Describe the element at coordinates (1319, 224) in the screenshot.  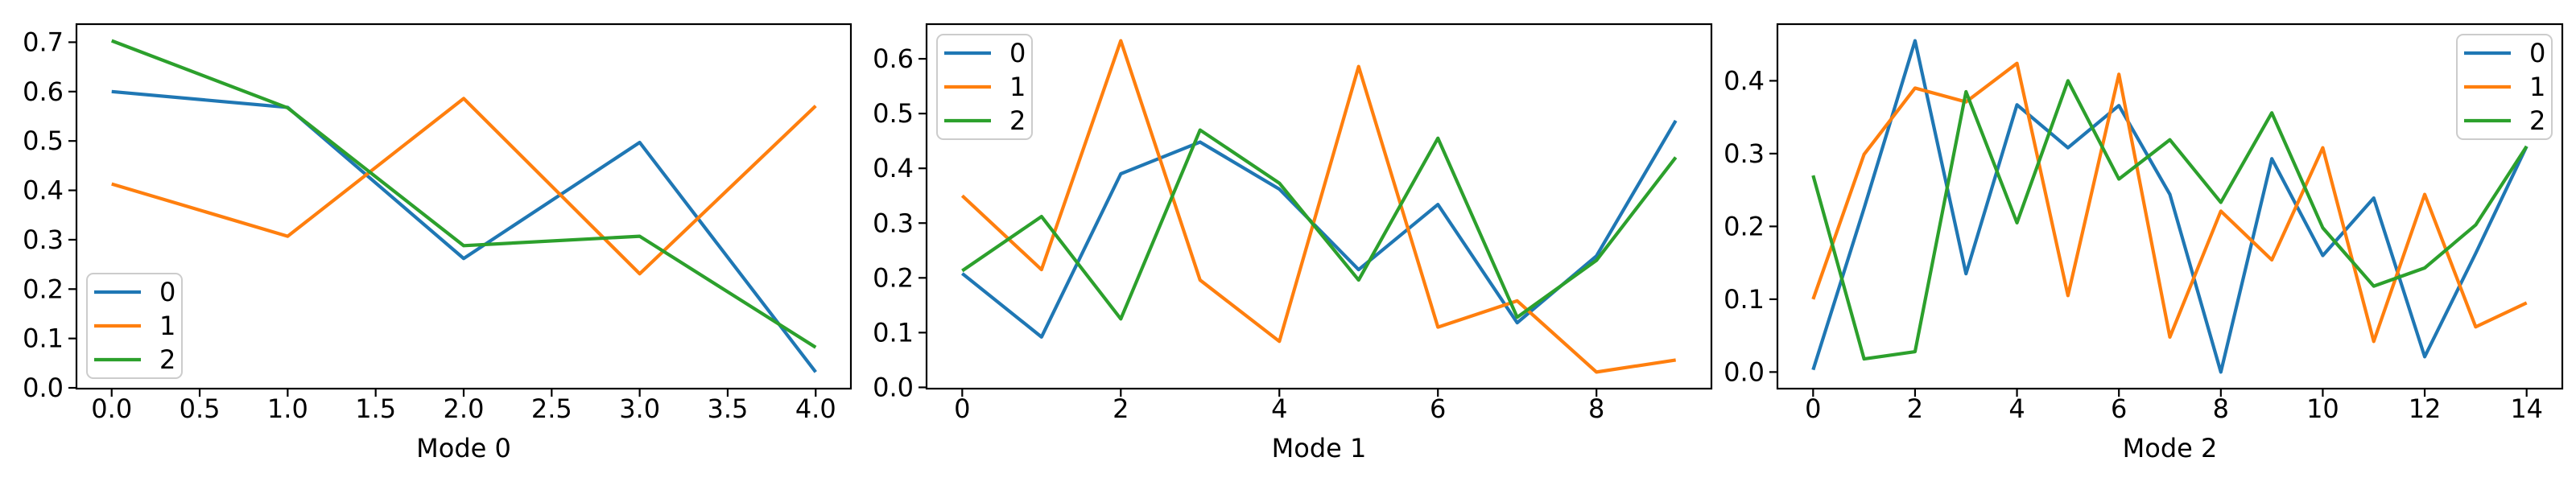
I see `series-2-line` at that location.